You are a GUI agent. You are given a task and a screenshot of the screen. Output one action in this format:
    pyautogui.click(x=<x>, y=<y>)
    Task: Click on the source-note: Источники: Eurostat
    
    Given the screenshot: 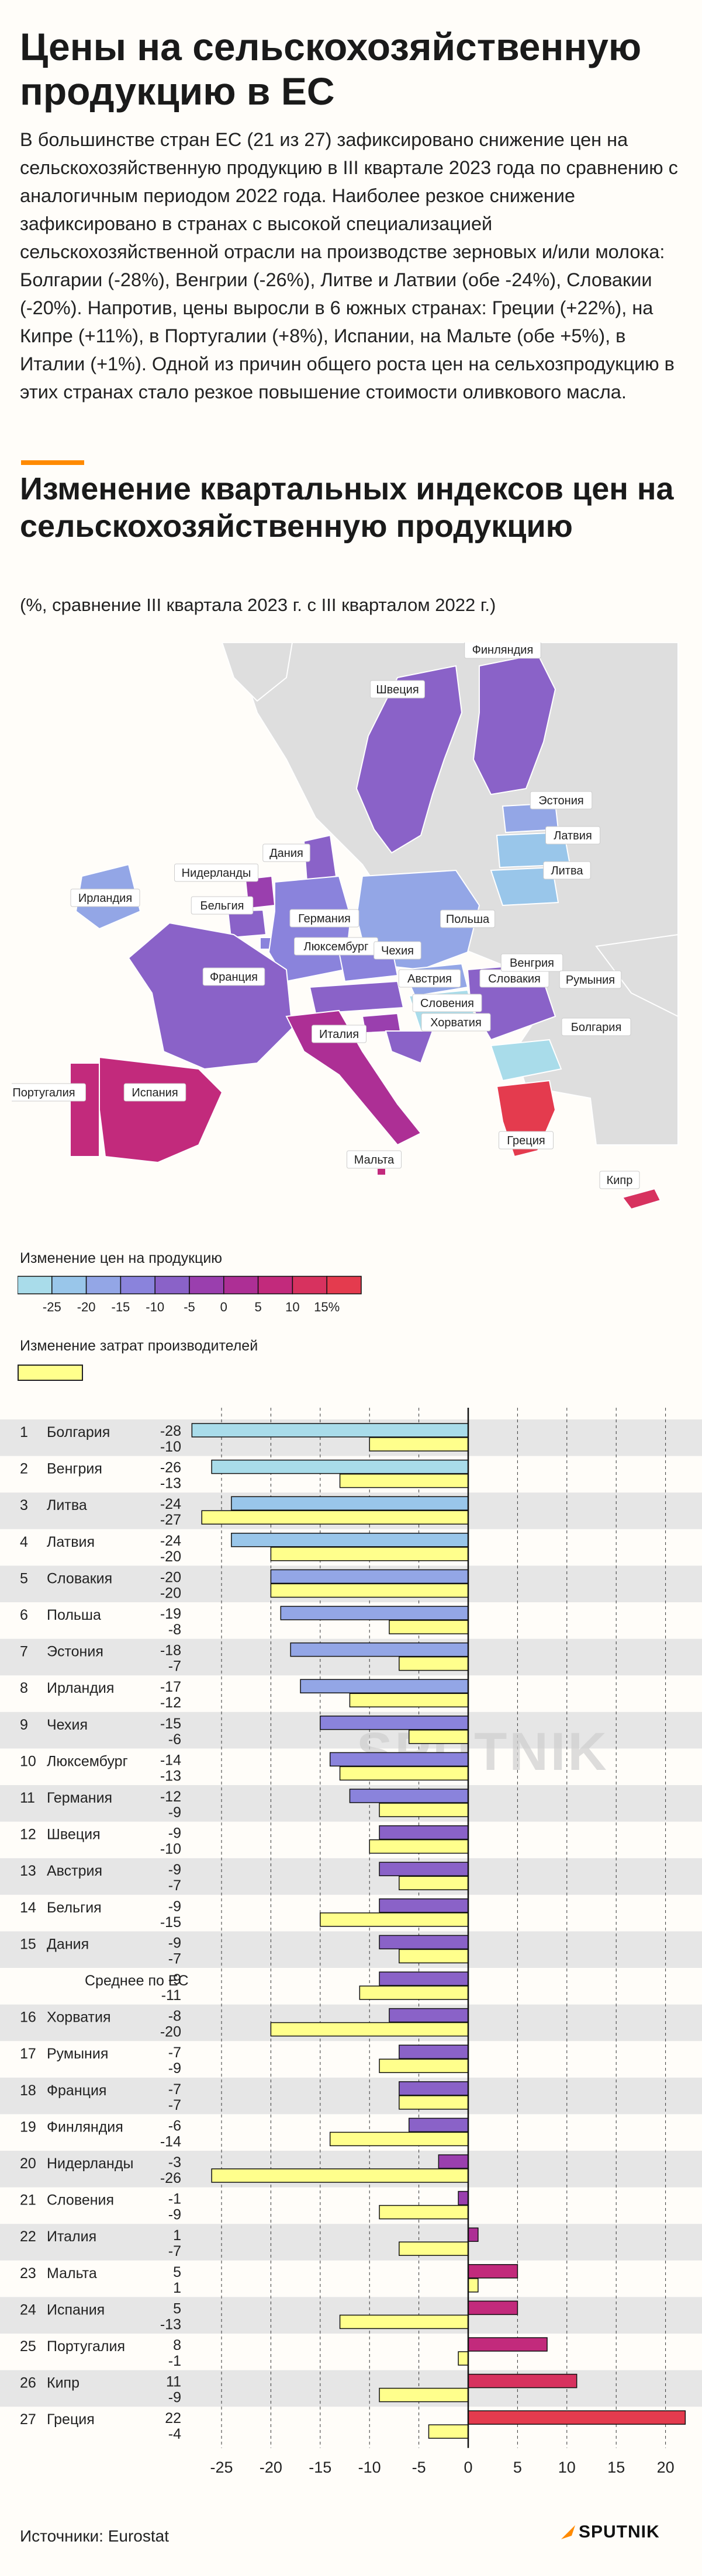 What is the action you would take?
    pyautogui.click(x=95, y=2536)
    